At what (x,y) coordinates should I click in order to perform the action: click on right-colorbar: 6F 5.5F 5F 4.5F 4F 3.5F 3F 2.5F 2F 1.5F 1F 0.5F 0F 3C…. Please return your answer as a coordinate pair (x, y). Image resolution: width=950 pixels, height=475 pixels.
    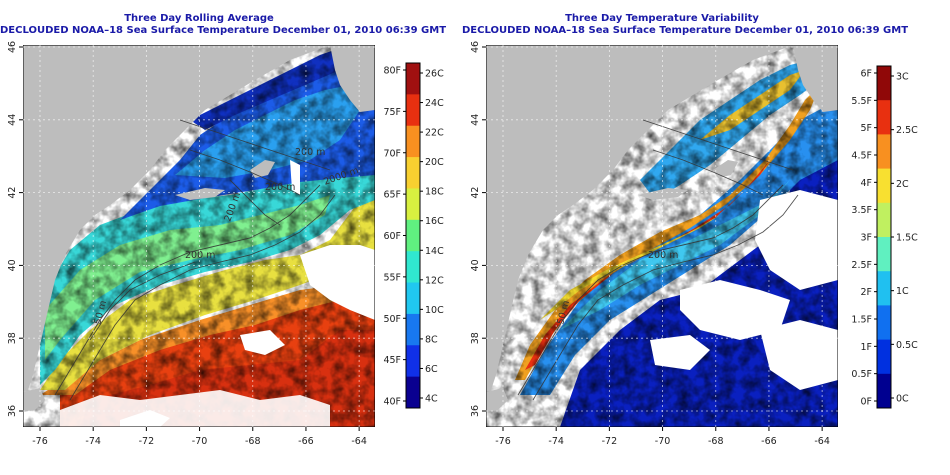
    Looking at the image, I should click on (884, 237).